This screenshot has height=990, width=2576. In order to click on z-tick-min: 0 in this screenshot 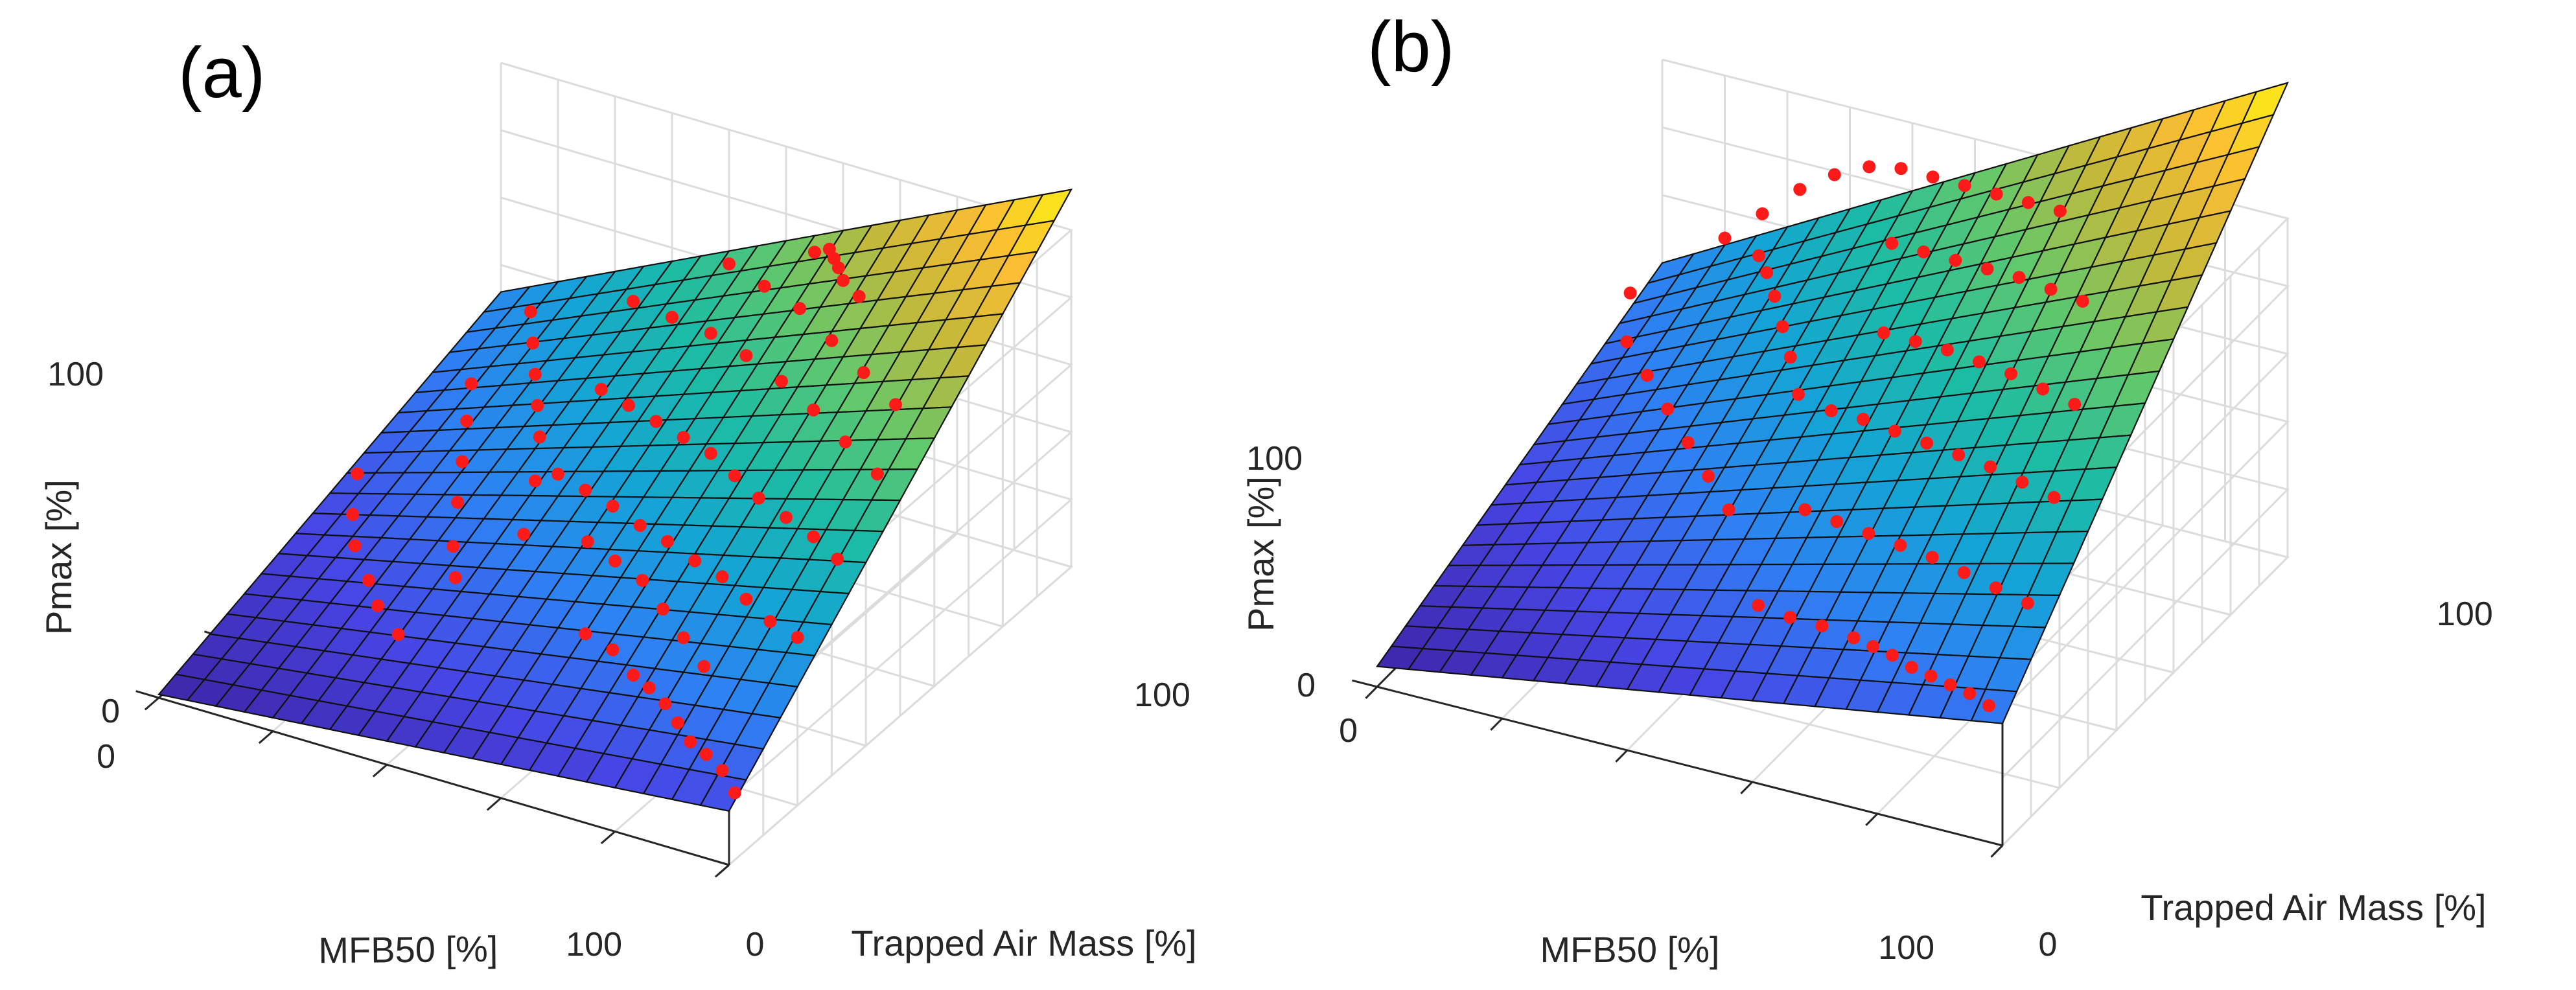, I will do `click(111, 711)`.